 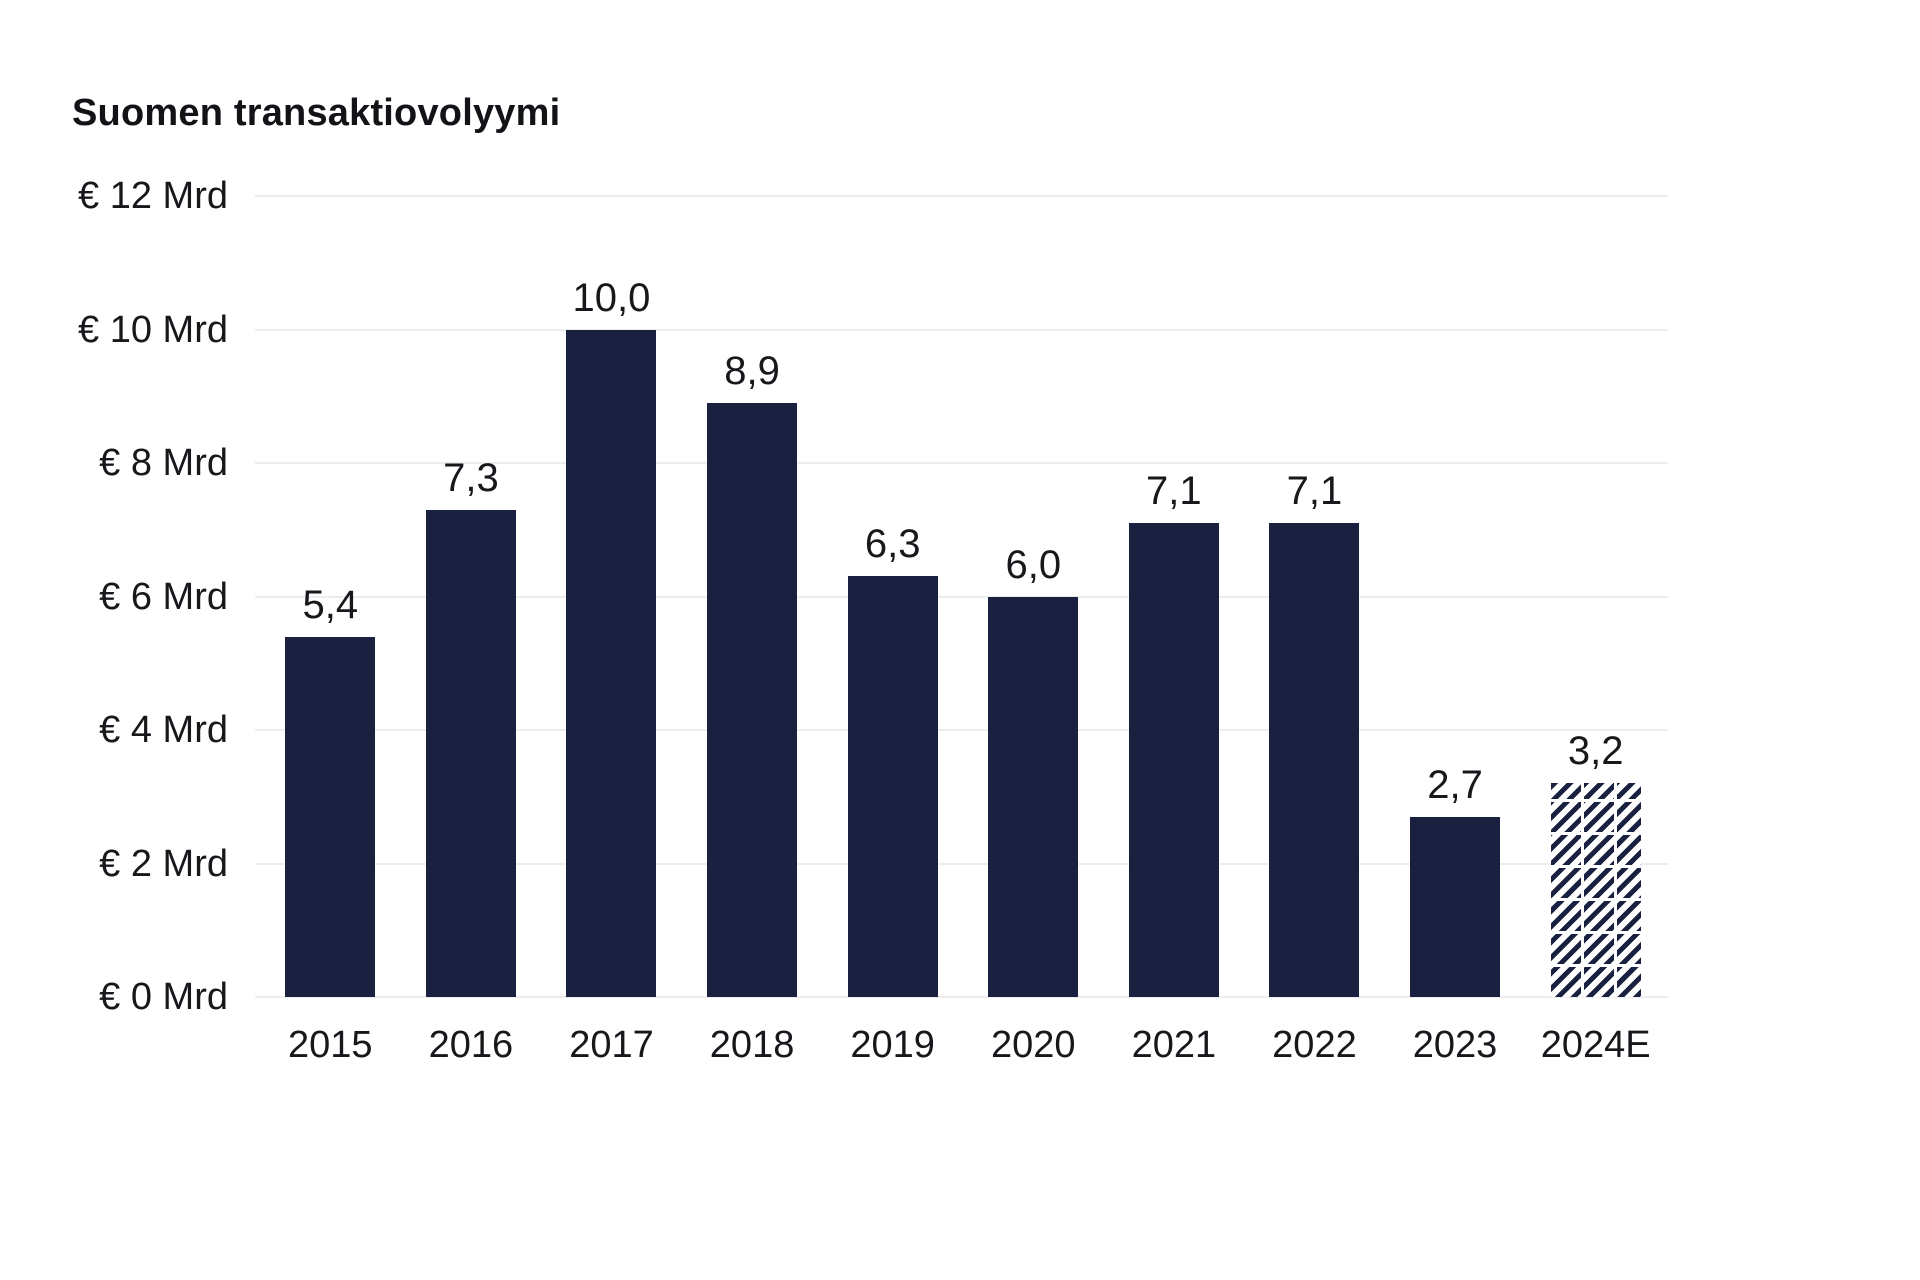 I want to click on bar-slot-2019: 6,3, so click(x=892, y=596).